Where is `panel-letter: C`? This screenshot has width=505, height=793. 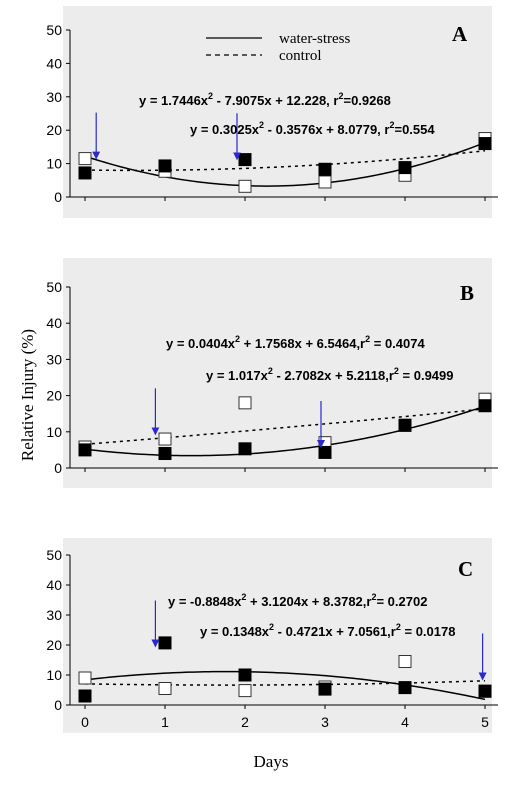 panel-letter: C is located at coordinates (465, 569).